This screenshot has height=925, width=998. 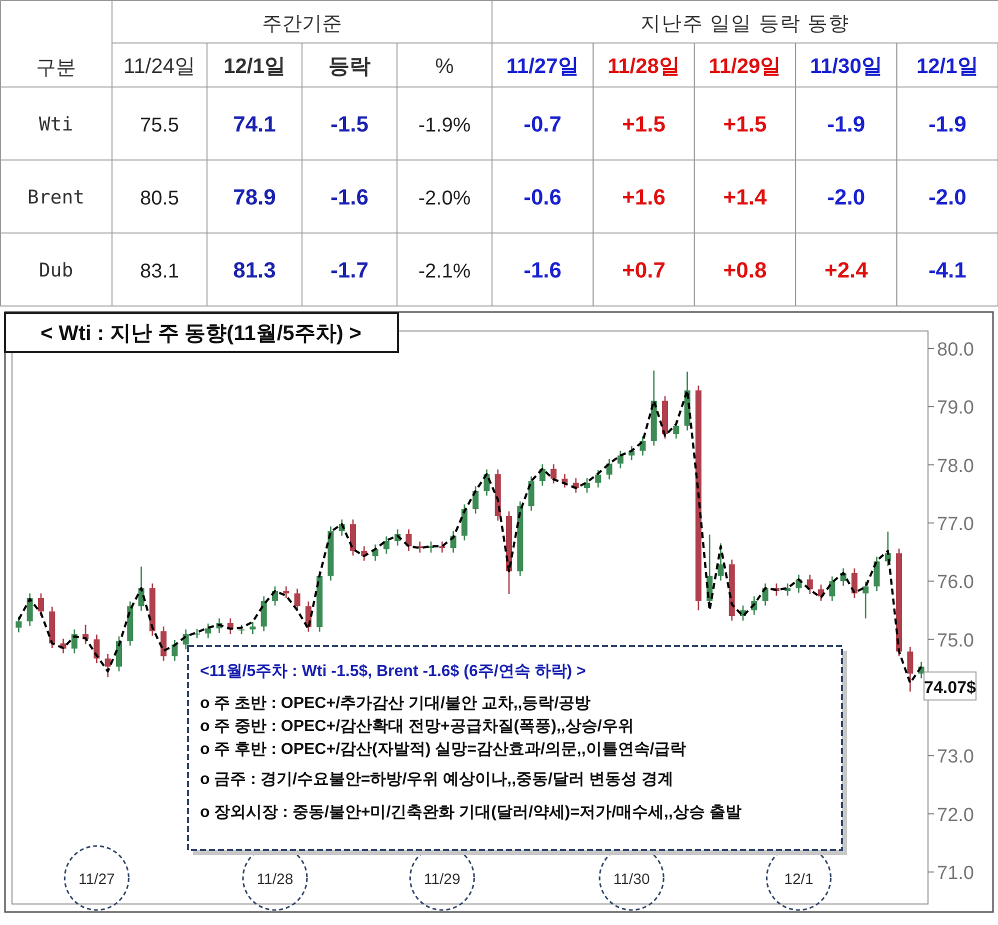 What do you see at coordinates (302, 24) in the screenshot?
I see `chart-title: 주간기준` at bounding box center [302, 24].